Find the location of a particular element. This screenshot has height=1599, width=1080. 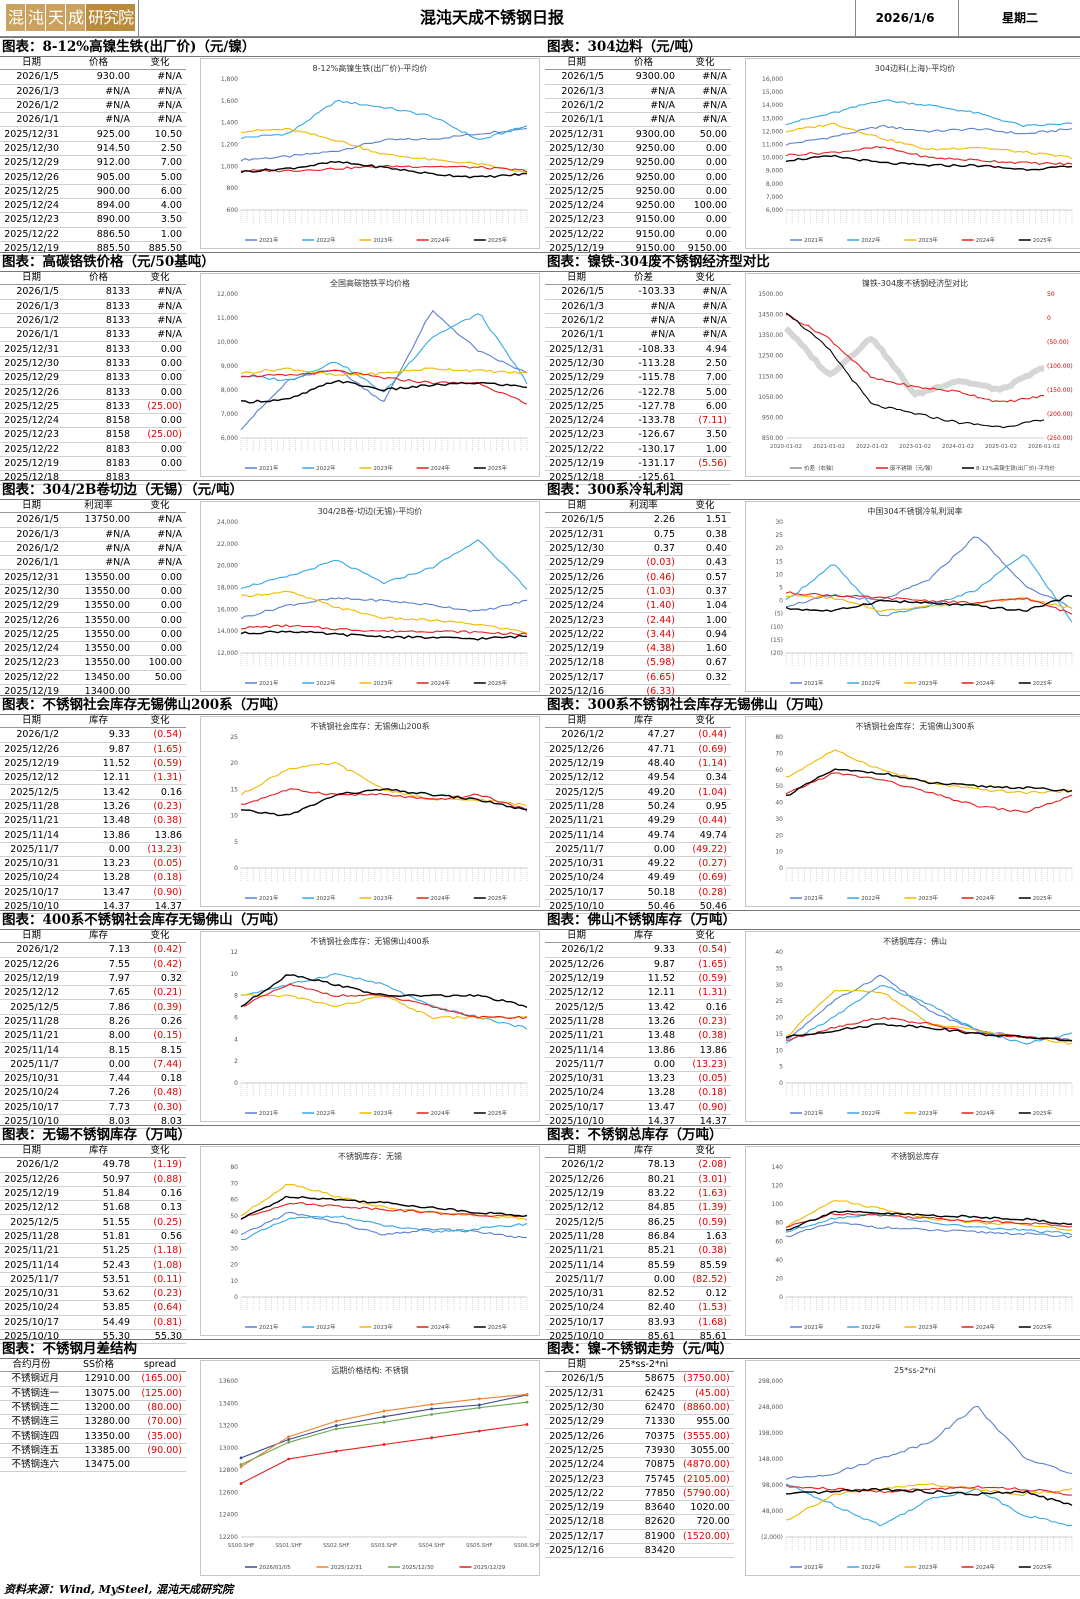

y-tick-label: 50 is located at coordinates (234, 1216).